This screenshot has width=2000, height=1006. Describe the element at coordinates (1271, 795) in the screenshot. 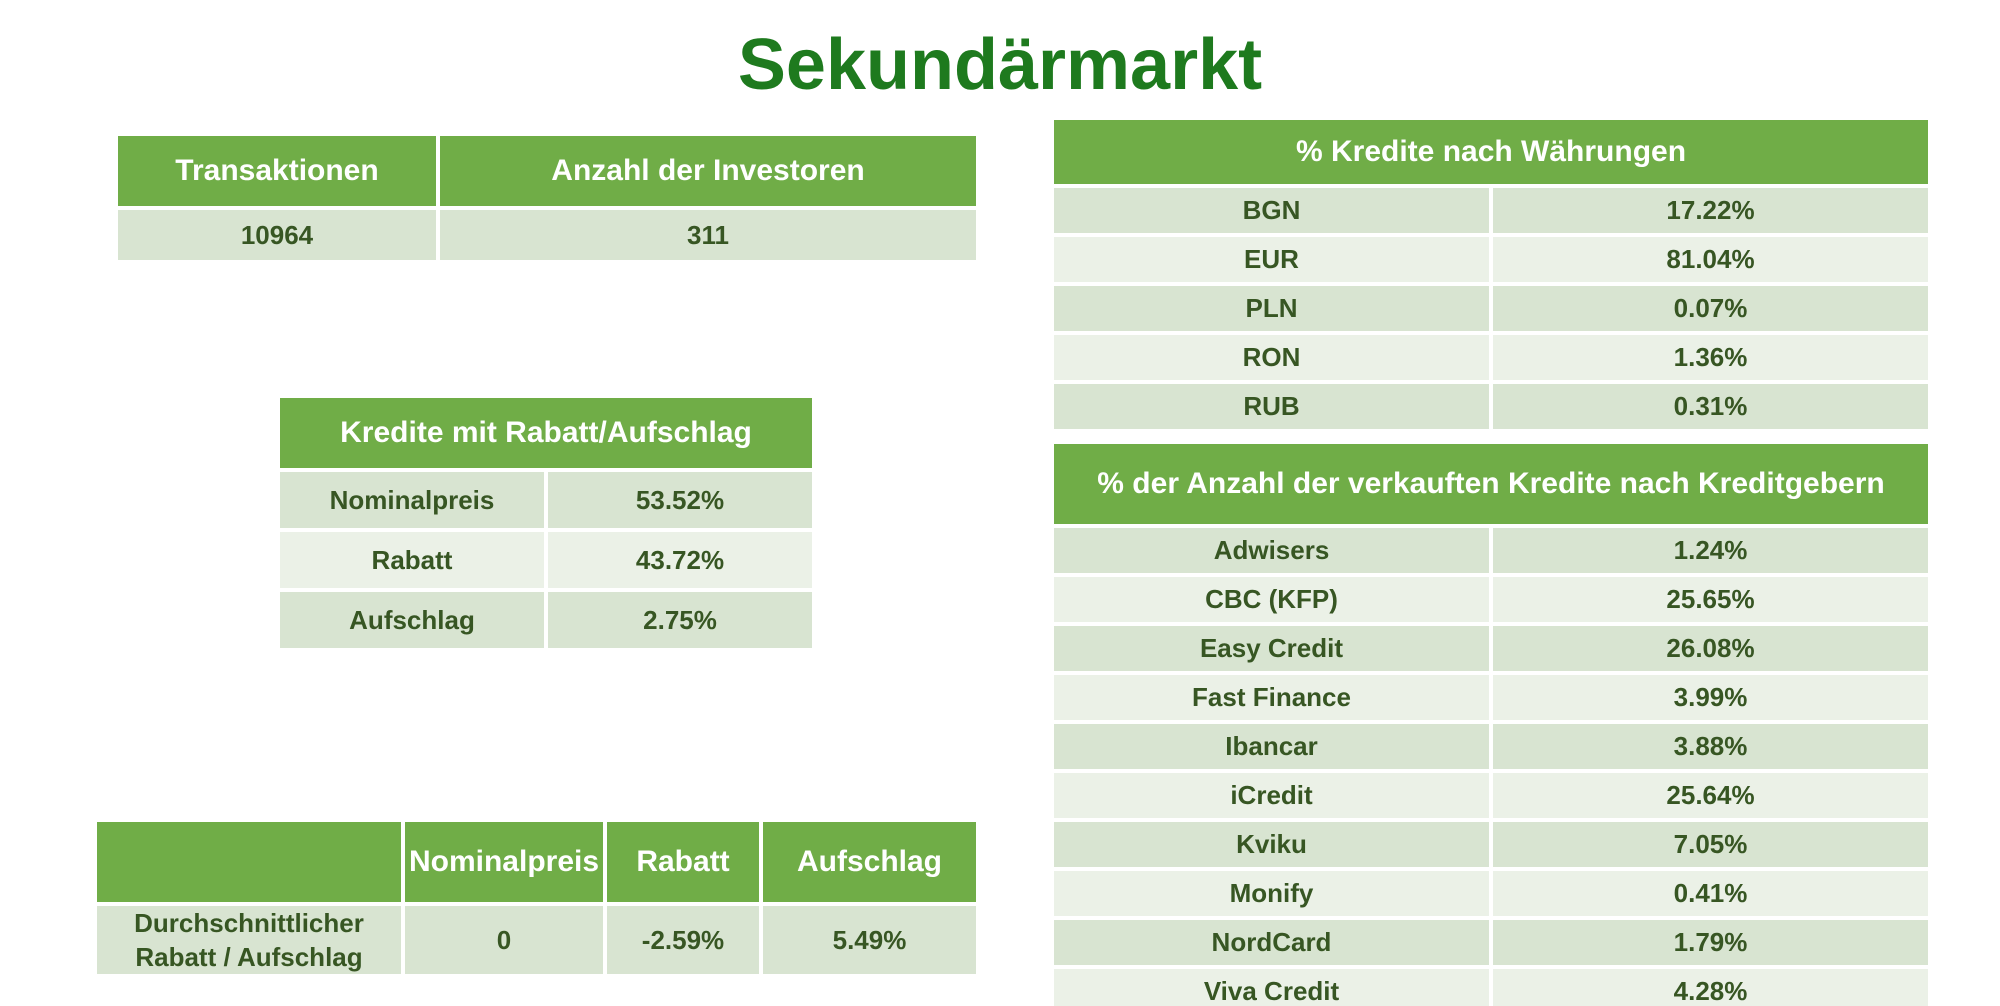

I see `row-label: iCredit` at that location.